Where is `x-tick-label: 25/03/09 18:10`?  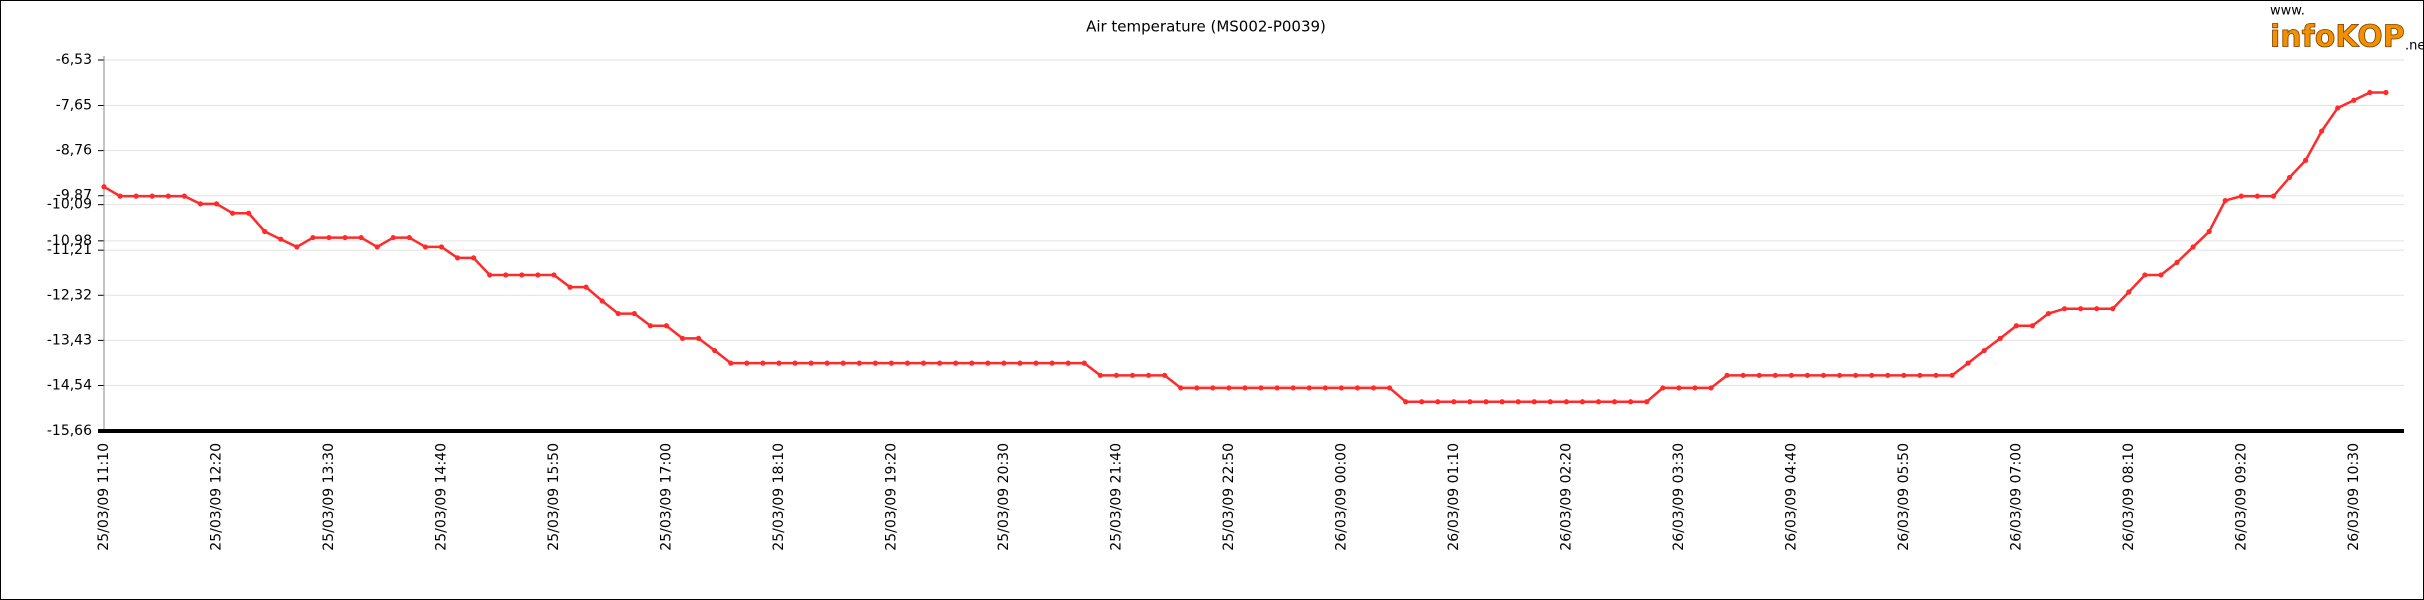 x-tick-label: 25/03/09 18:10 is located at coordinates (779, 497).